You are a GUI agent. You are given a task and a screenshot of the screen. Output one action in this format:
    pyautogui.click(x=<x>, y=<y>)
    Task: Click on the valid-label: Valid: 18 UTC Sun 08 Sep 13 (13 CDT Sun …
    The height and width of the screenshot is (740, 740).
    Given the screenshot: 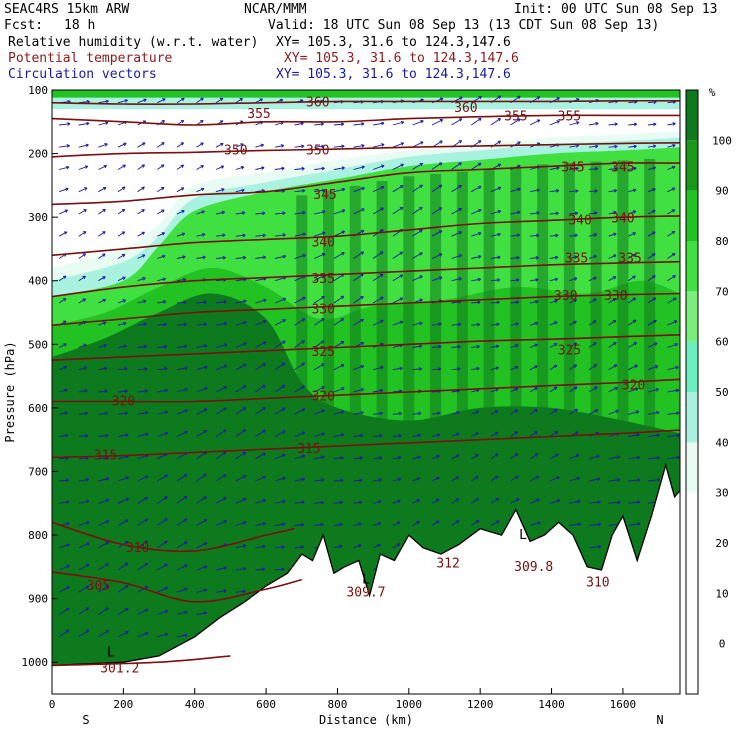 What is the action you would take?
    pyautogui.click(x=463, y=25)
    